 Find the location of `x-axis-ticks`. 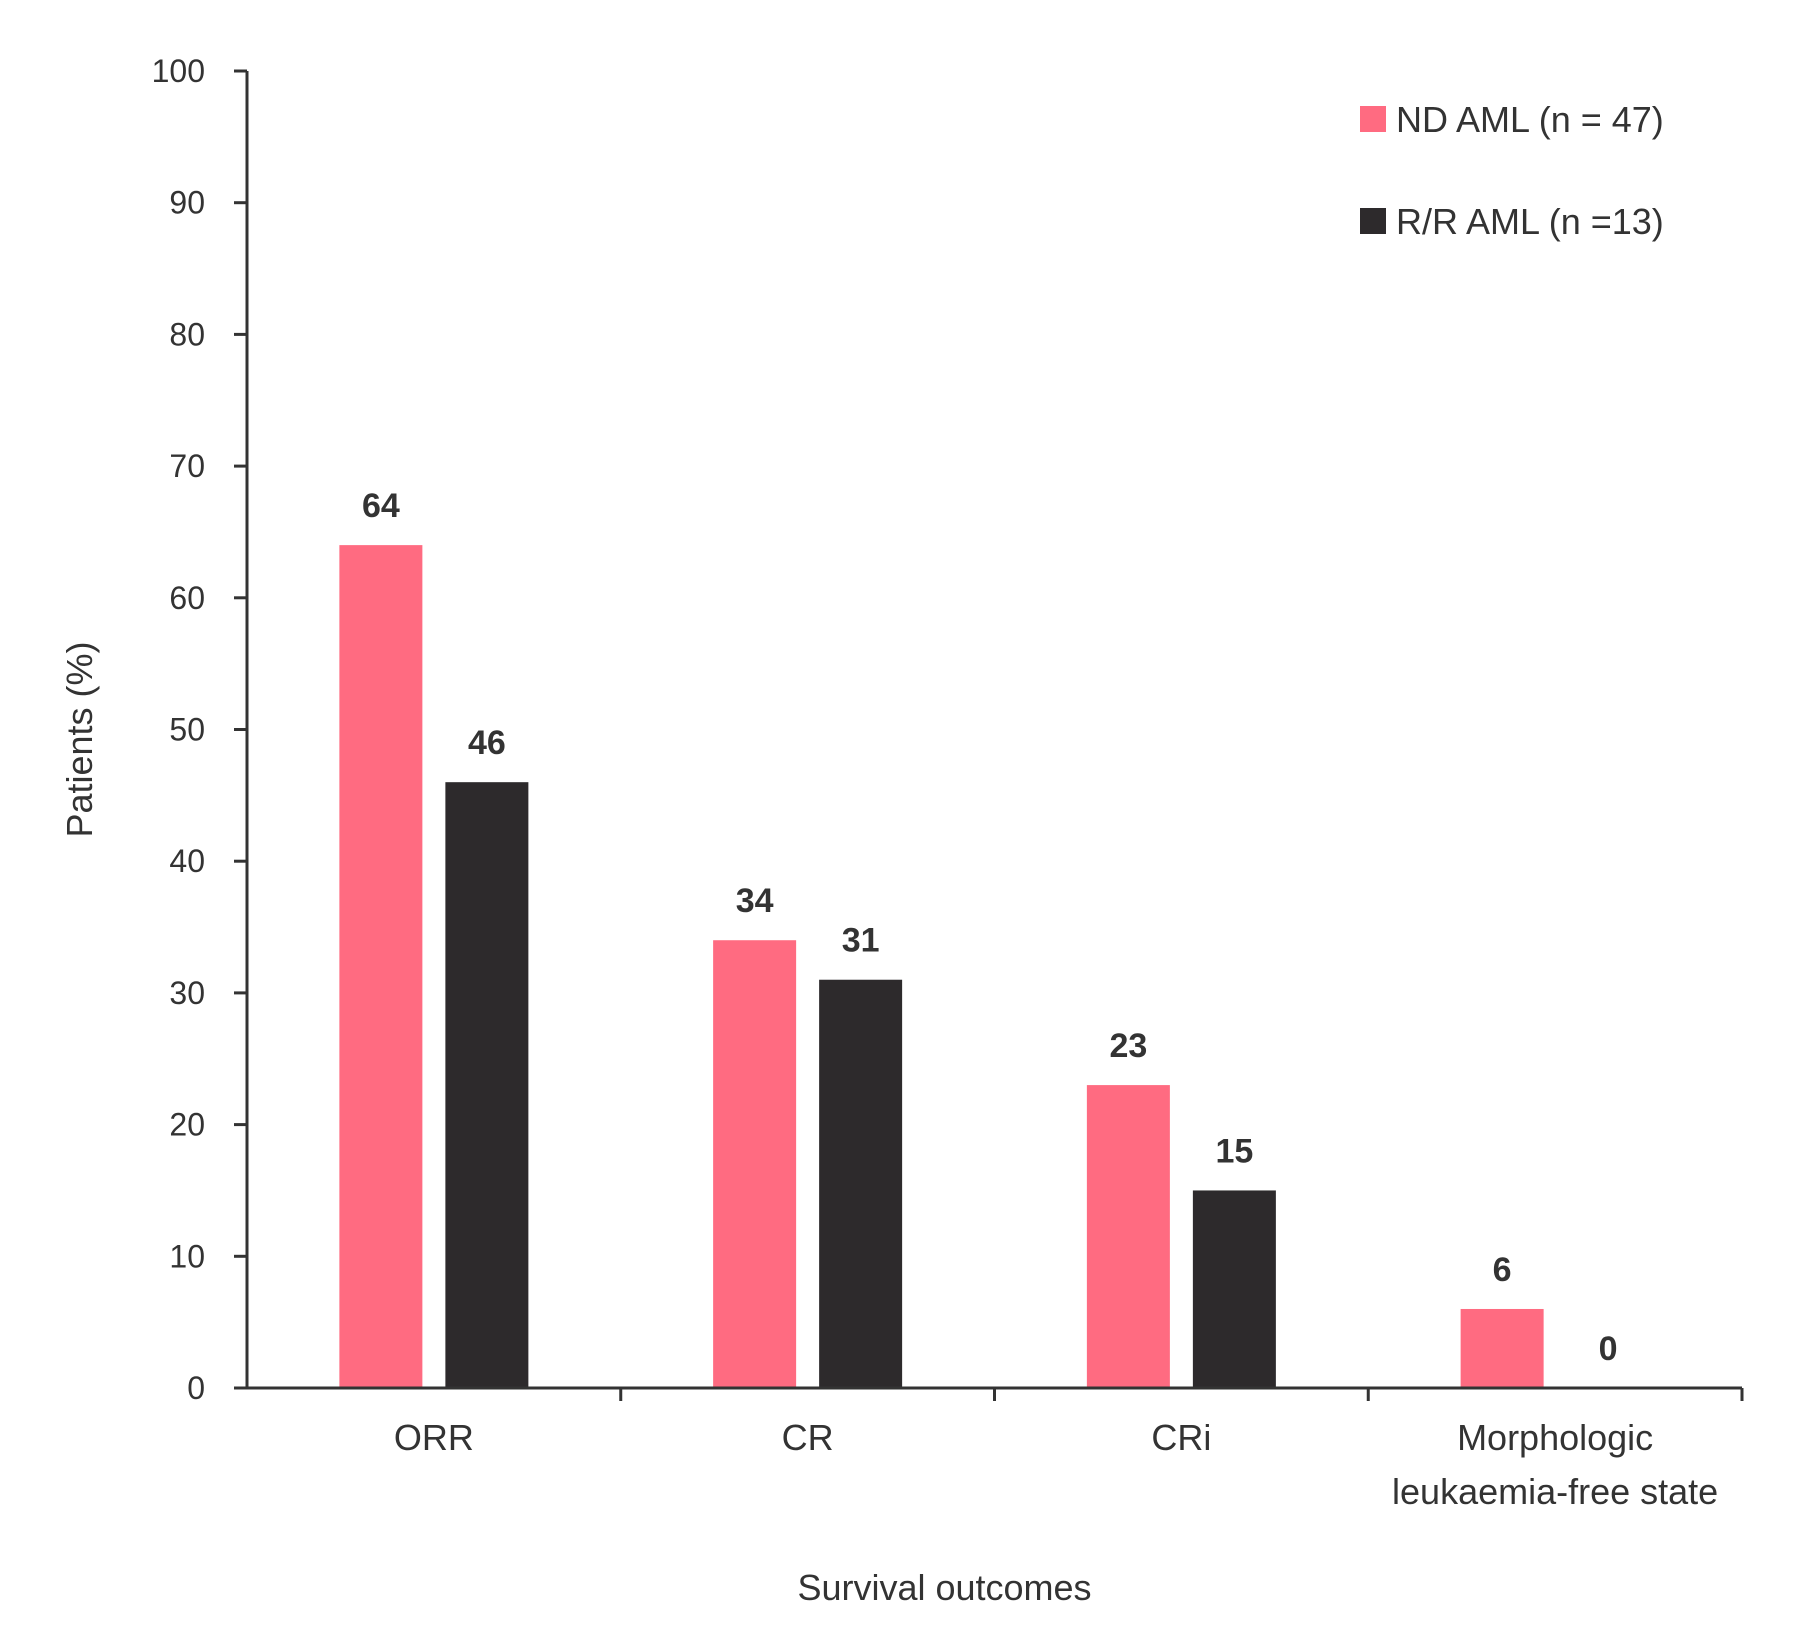

x-axis-ticks is located at coordinates (1181, 1394).